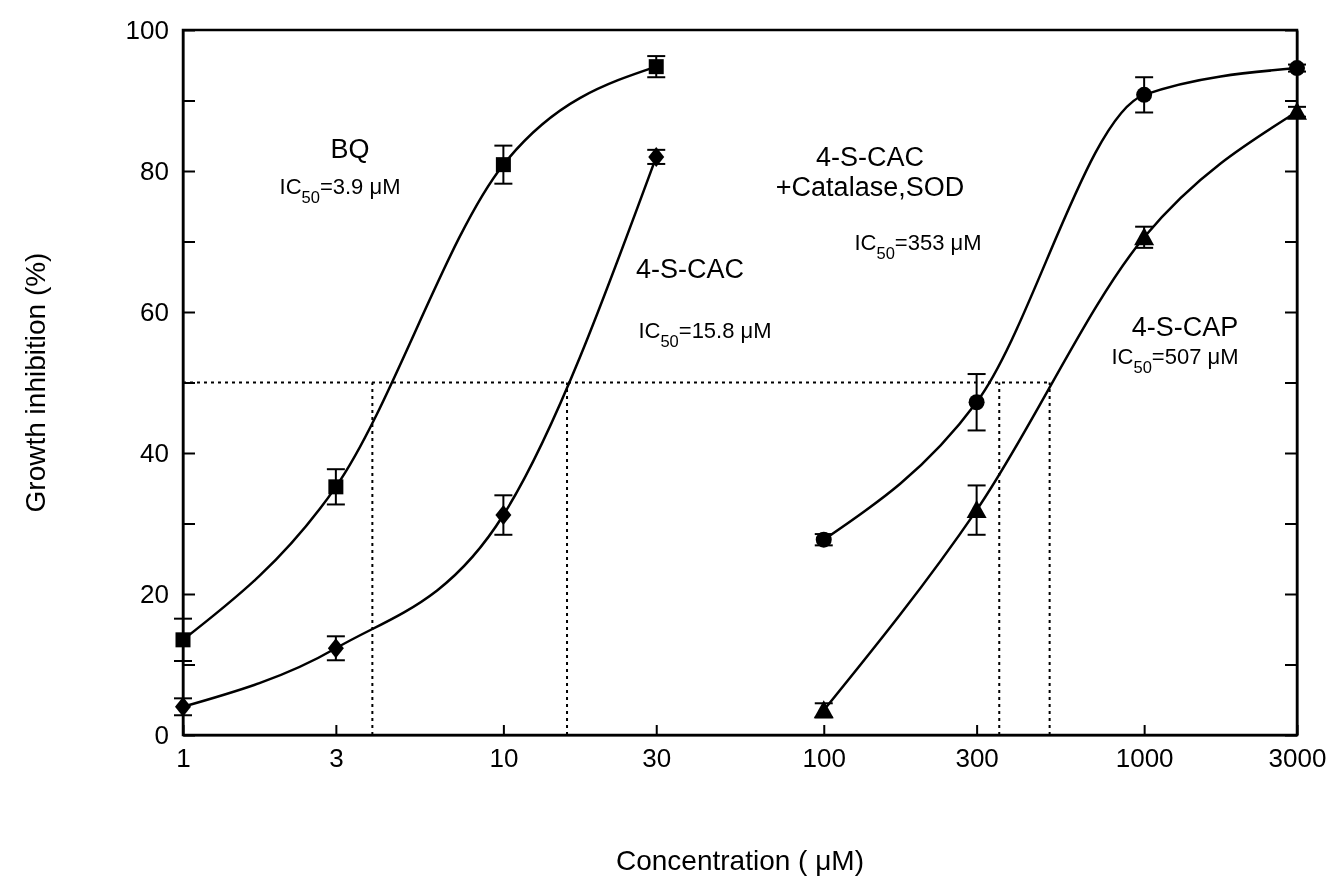 The width and height of the screenshot is (1341, 886). I want to click on x-tick-label: 3000, so click(1297, 758).